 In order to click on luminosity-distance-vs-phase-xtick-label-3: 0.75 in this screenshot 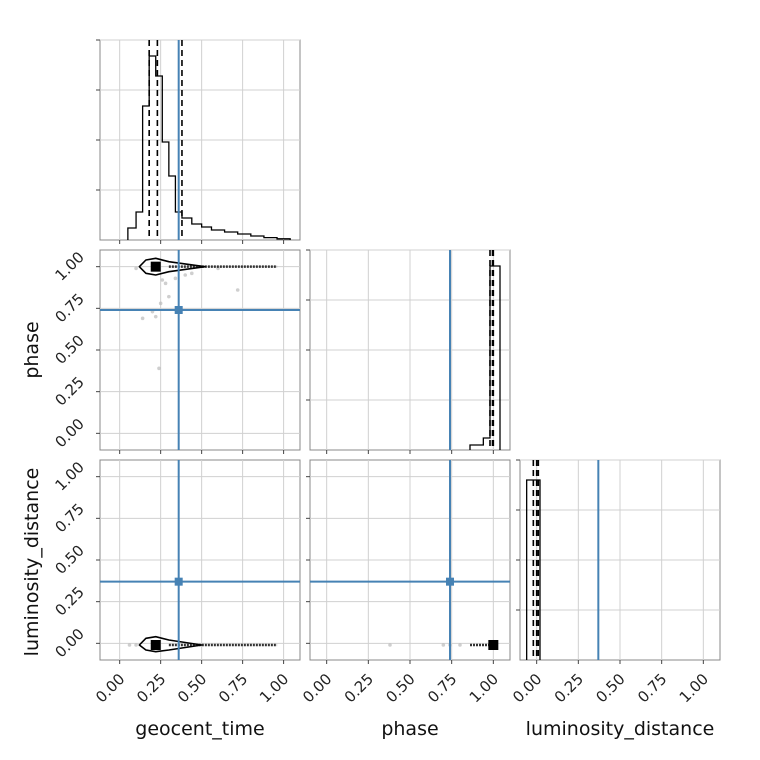, I will do `click(442, 688)`.